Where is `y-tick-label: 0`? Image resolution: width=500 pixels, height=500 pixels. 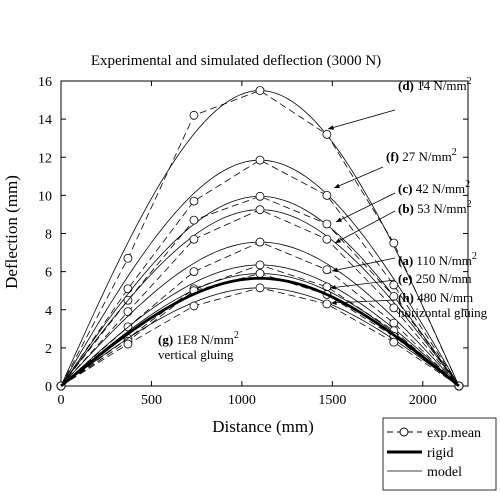 y-tick-label: 0 is located at coordinates (48, 387).